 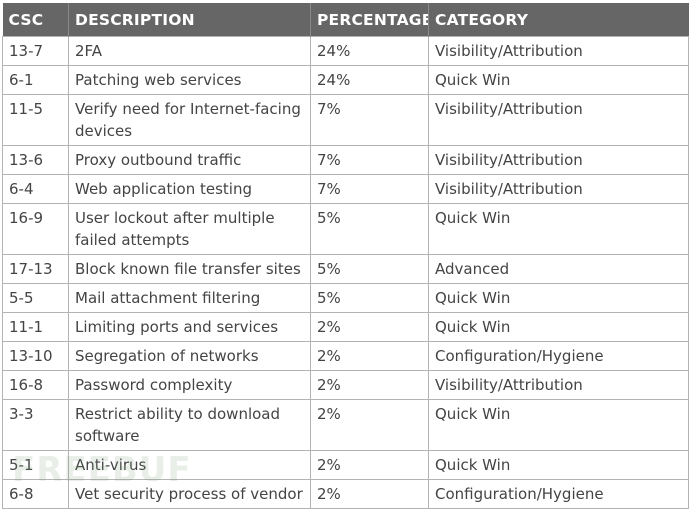 I want to click on cell-csc: 5-5, so click(x=35, y=298).